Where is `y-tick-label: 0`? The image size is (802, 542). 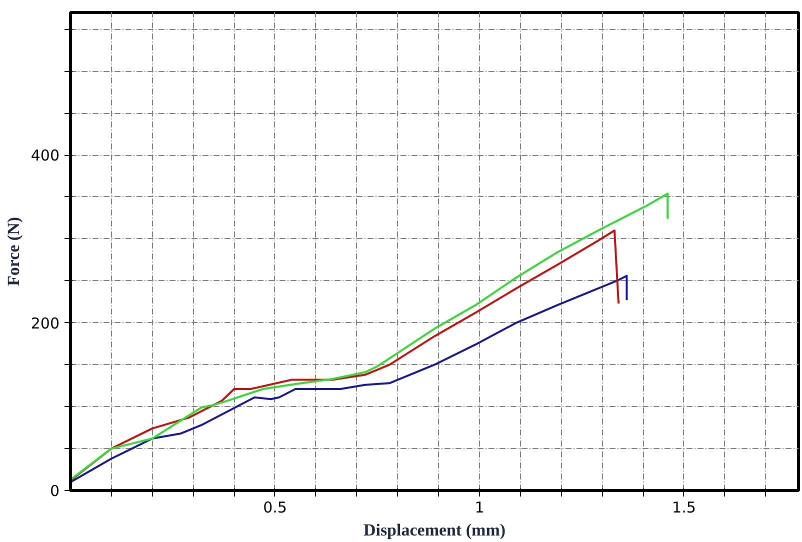 y-tick-label: 0 is located at coordinates (55, 491).